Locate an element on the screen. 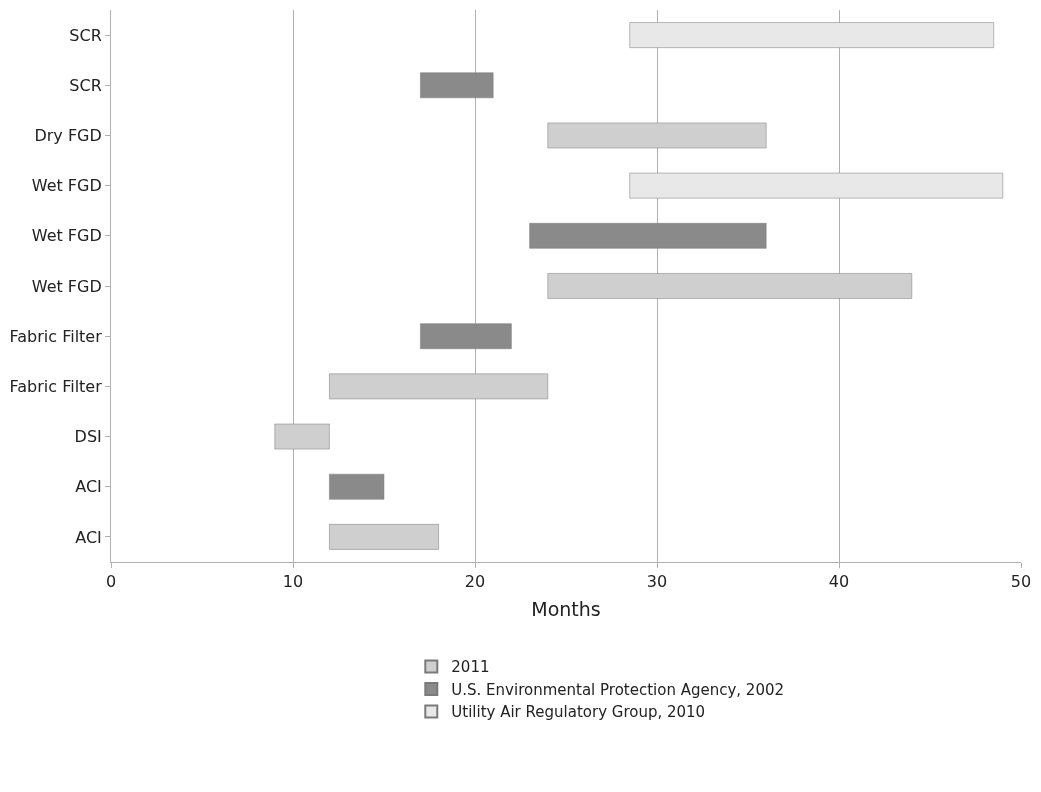 The image size is (1041, 792). y-tick-label: DSI is located at coordinates (88, 437).